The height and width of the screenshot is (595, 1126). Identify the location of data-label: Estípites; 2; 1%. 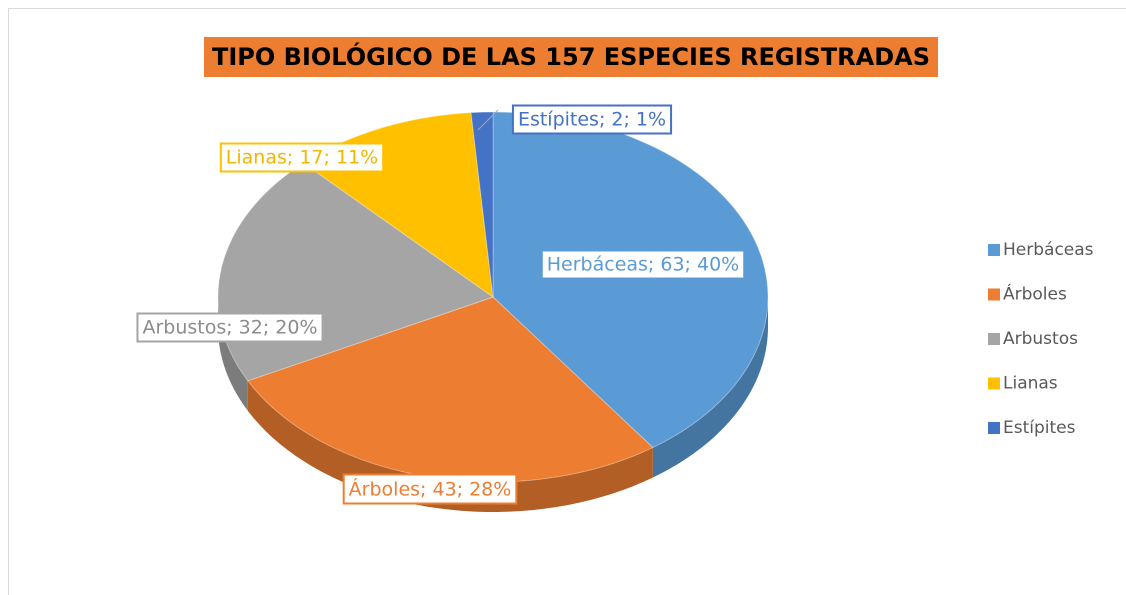
(592, 120).